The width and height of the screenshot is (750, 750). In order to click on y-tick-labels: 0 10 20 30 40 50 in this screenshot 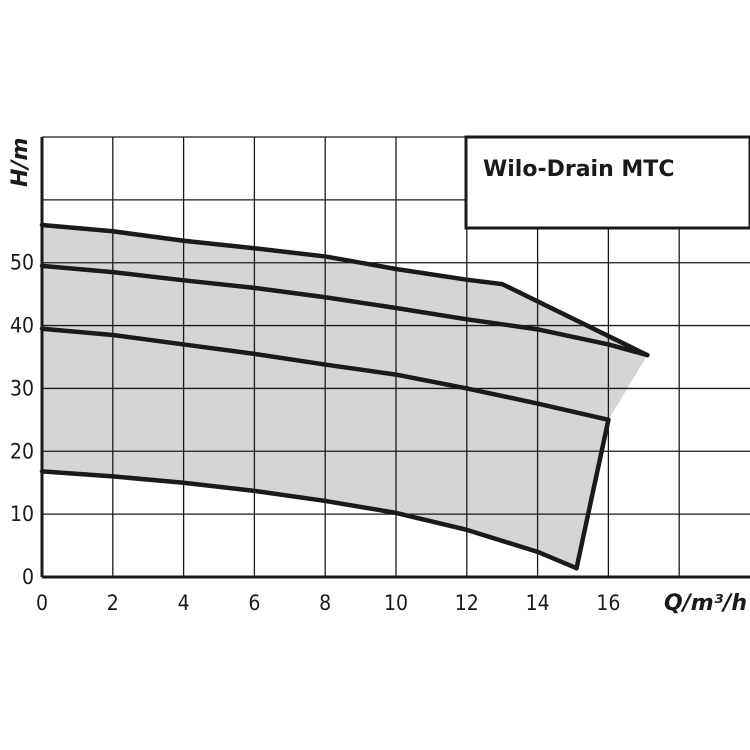, I will do `click(22, 420)`.